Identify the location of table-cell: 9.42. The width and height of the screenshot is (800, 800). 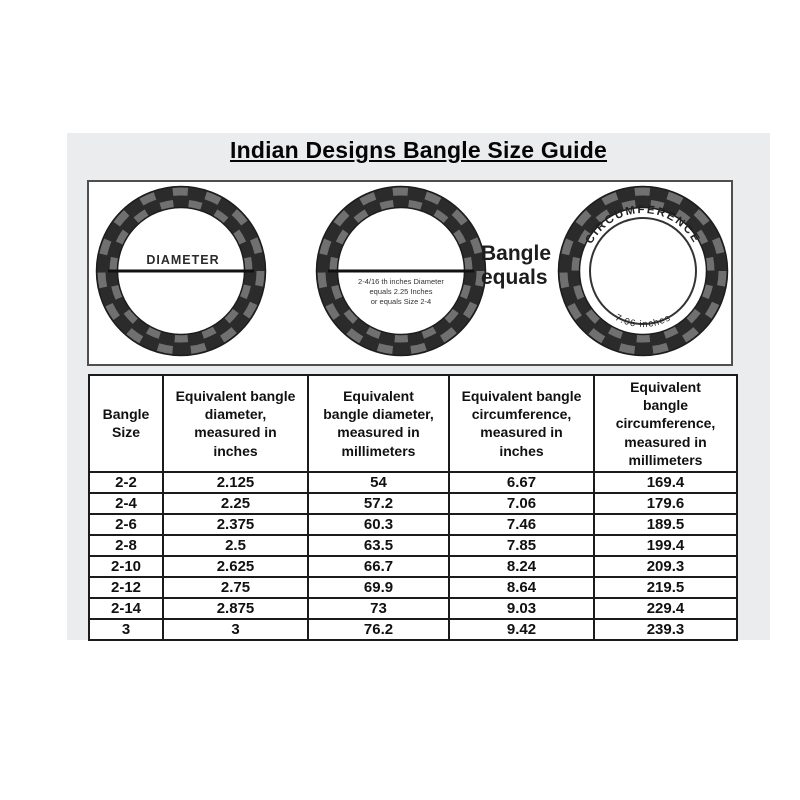
(521, 629).